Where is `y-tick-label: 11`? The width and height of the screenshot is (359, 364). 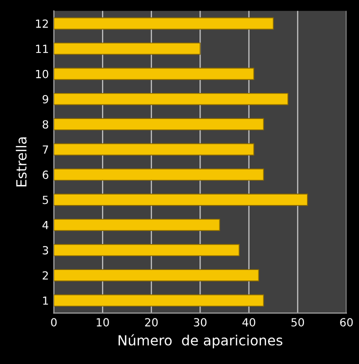 y-tick-label: 11 is located at coordinates (42, 48).